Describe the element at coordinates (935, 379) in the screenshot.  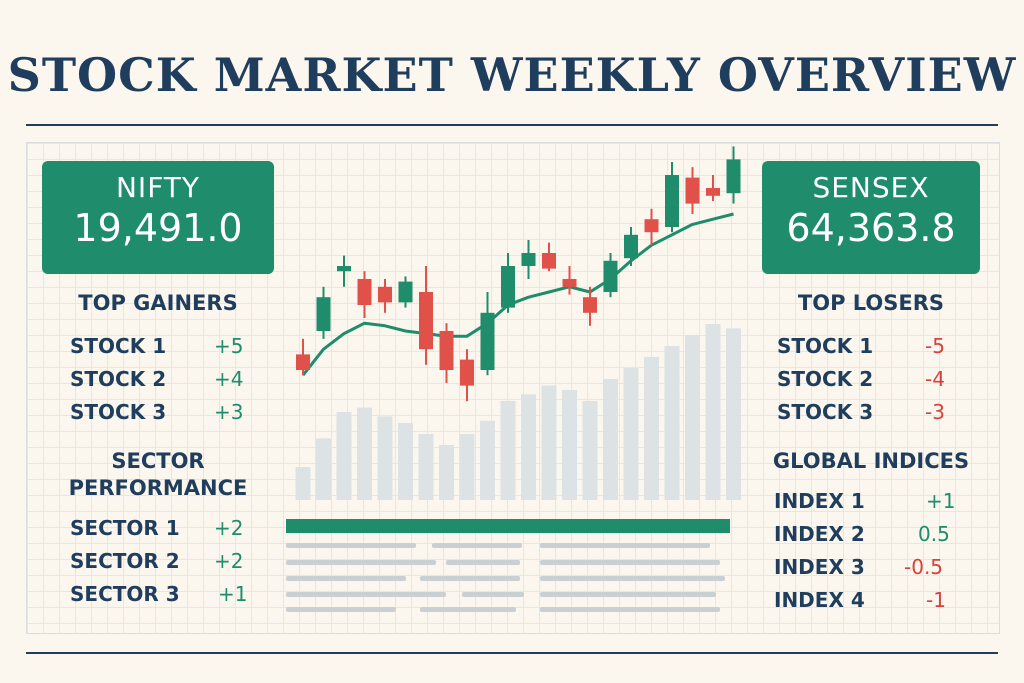
I see `loser-change: -4` at that location.